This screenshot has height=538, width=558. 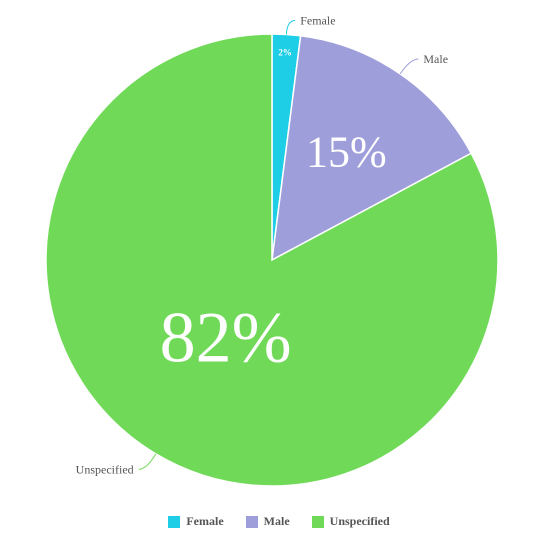 What do you see at coordinates (205, 521) in the screenshot?
I see `legend-label-female: Female` at bounding box center [205, 521].